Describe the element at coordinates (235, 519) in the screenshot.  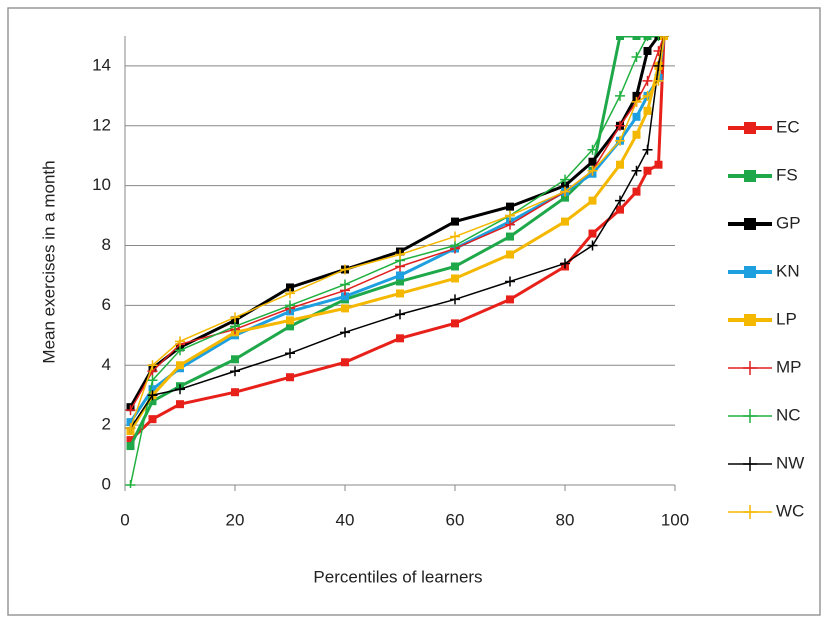
I see `x-tick-label: 20` at that location.